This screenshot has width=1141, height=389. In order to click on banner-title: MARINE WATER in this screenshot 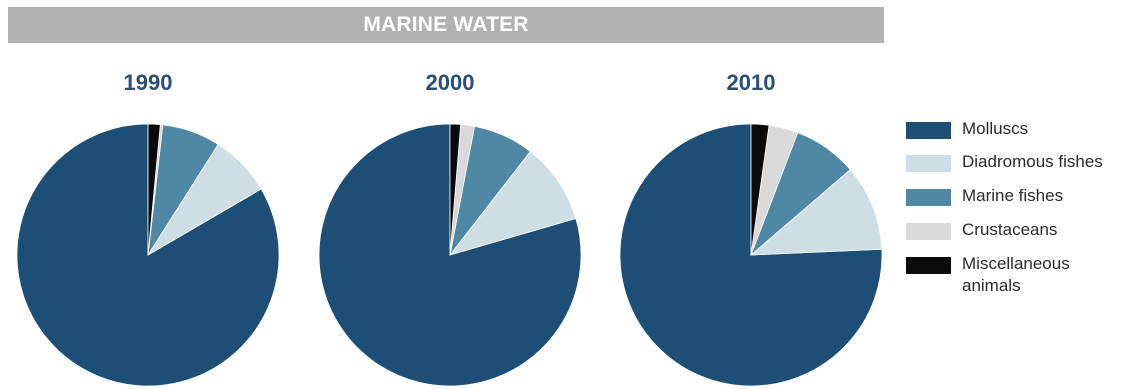, I will do `click(446, 24)`.